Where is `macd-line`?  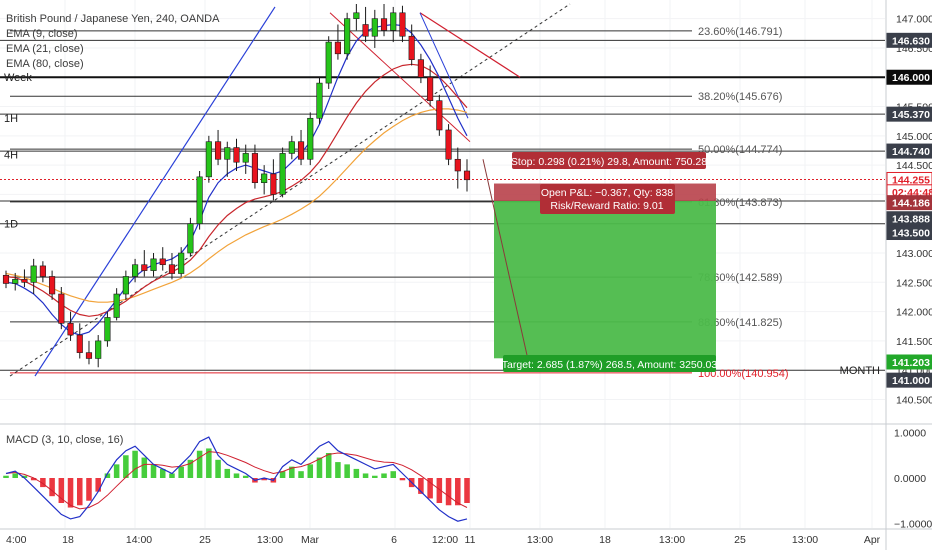
macd-line is located at coordinates (236, 479).